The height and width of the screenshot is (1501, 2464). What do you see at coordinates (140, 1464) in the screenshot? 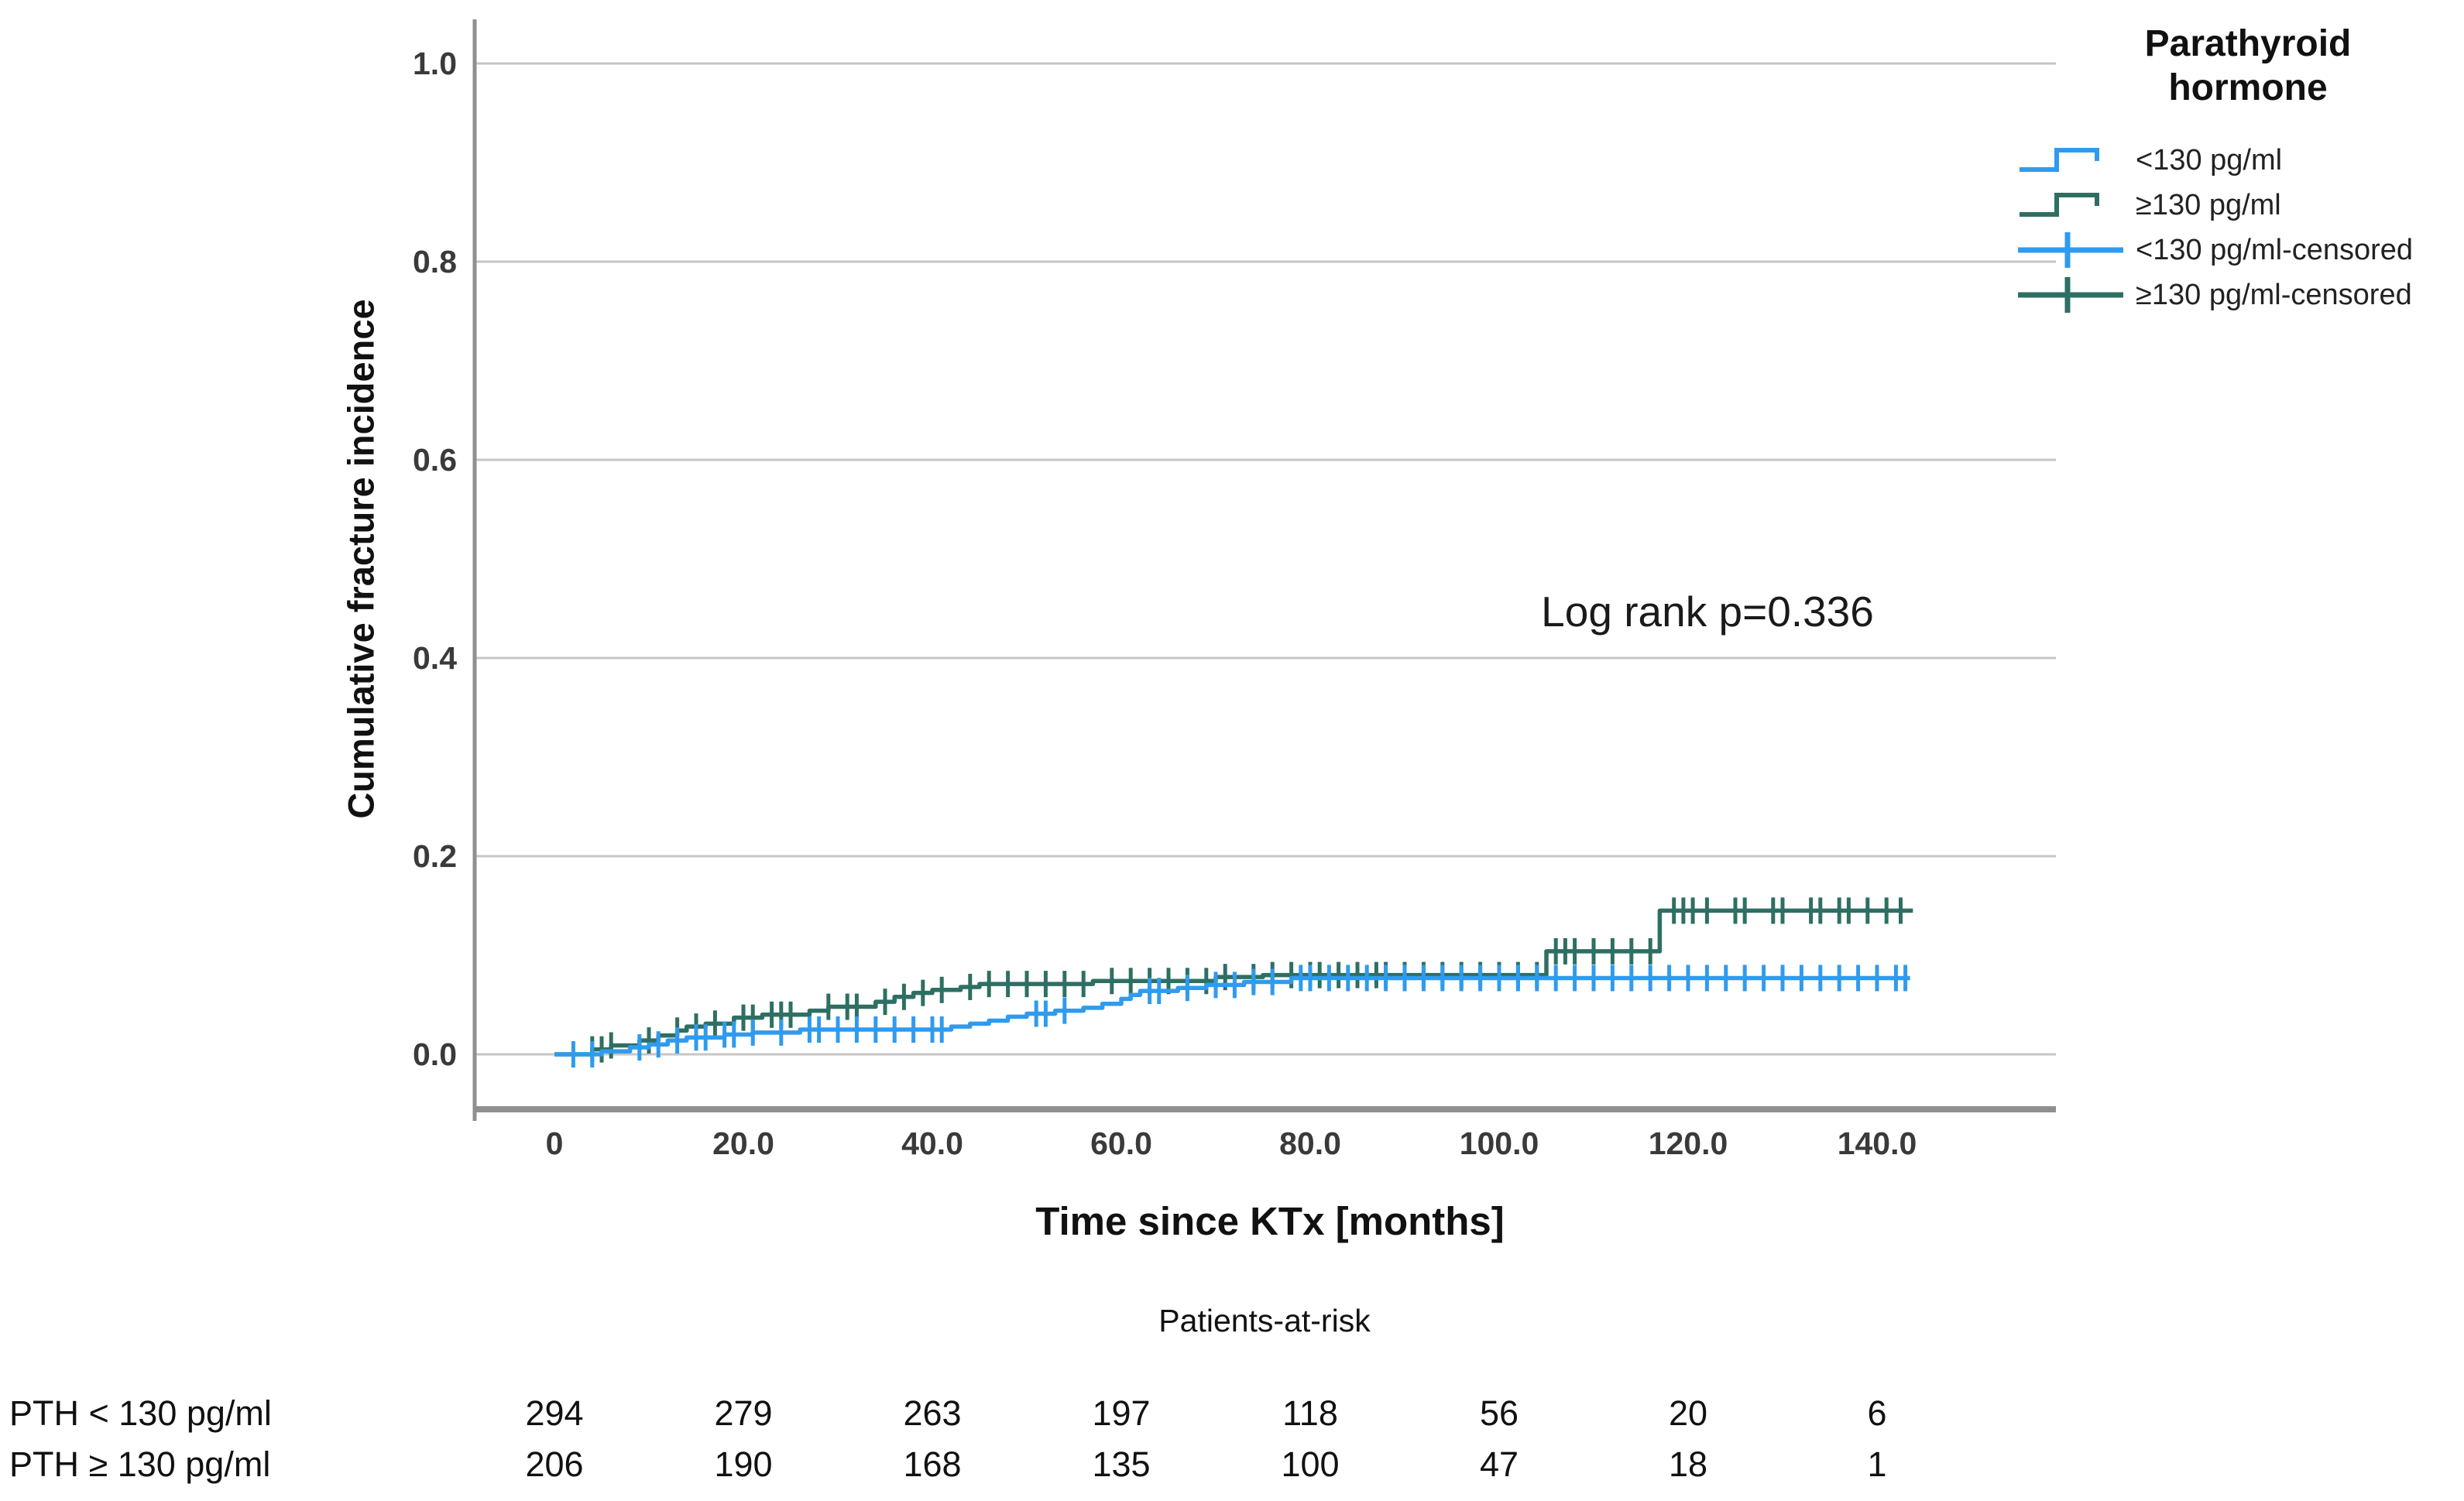
I see `at-risk-row-label: PTH ≥ 130 pg/ml` at bounding box center [140, 1464].